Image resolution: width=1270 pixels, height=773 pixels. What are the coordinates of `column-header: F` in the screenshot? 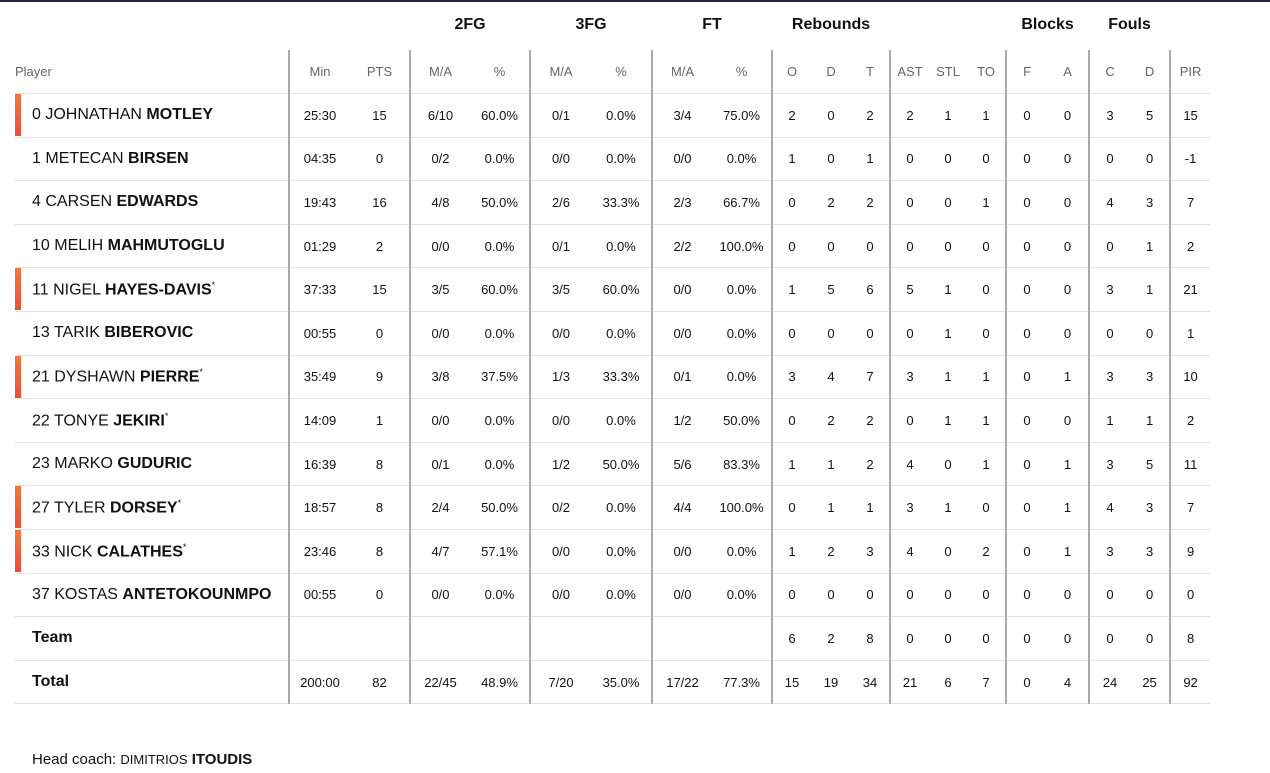 It's located at (1026, 72).